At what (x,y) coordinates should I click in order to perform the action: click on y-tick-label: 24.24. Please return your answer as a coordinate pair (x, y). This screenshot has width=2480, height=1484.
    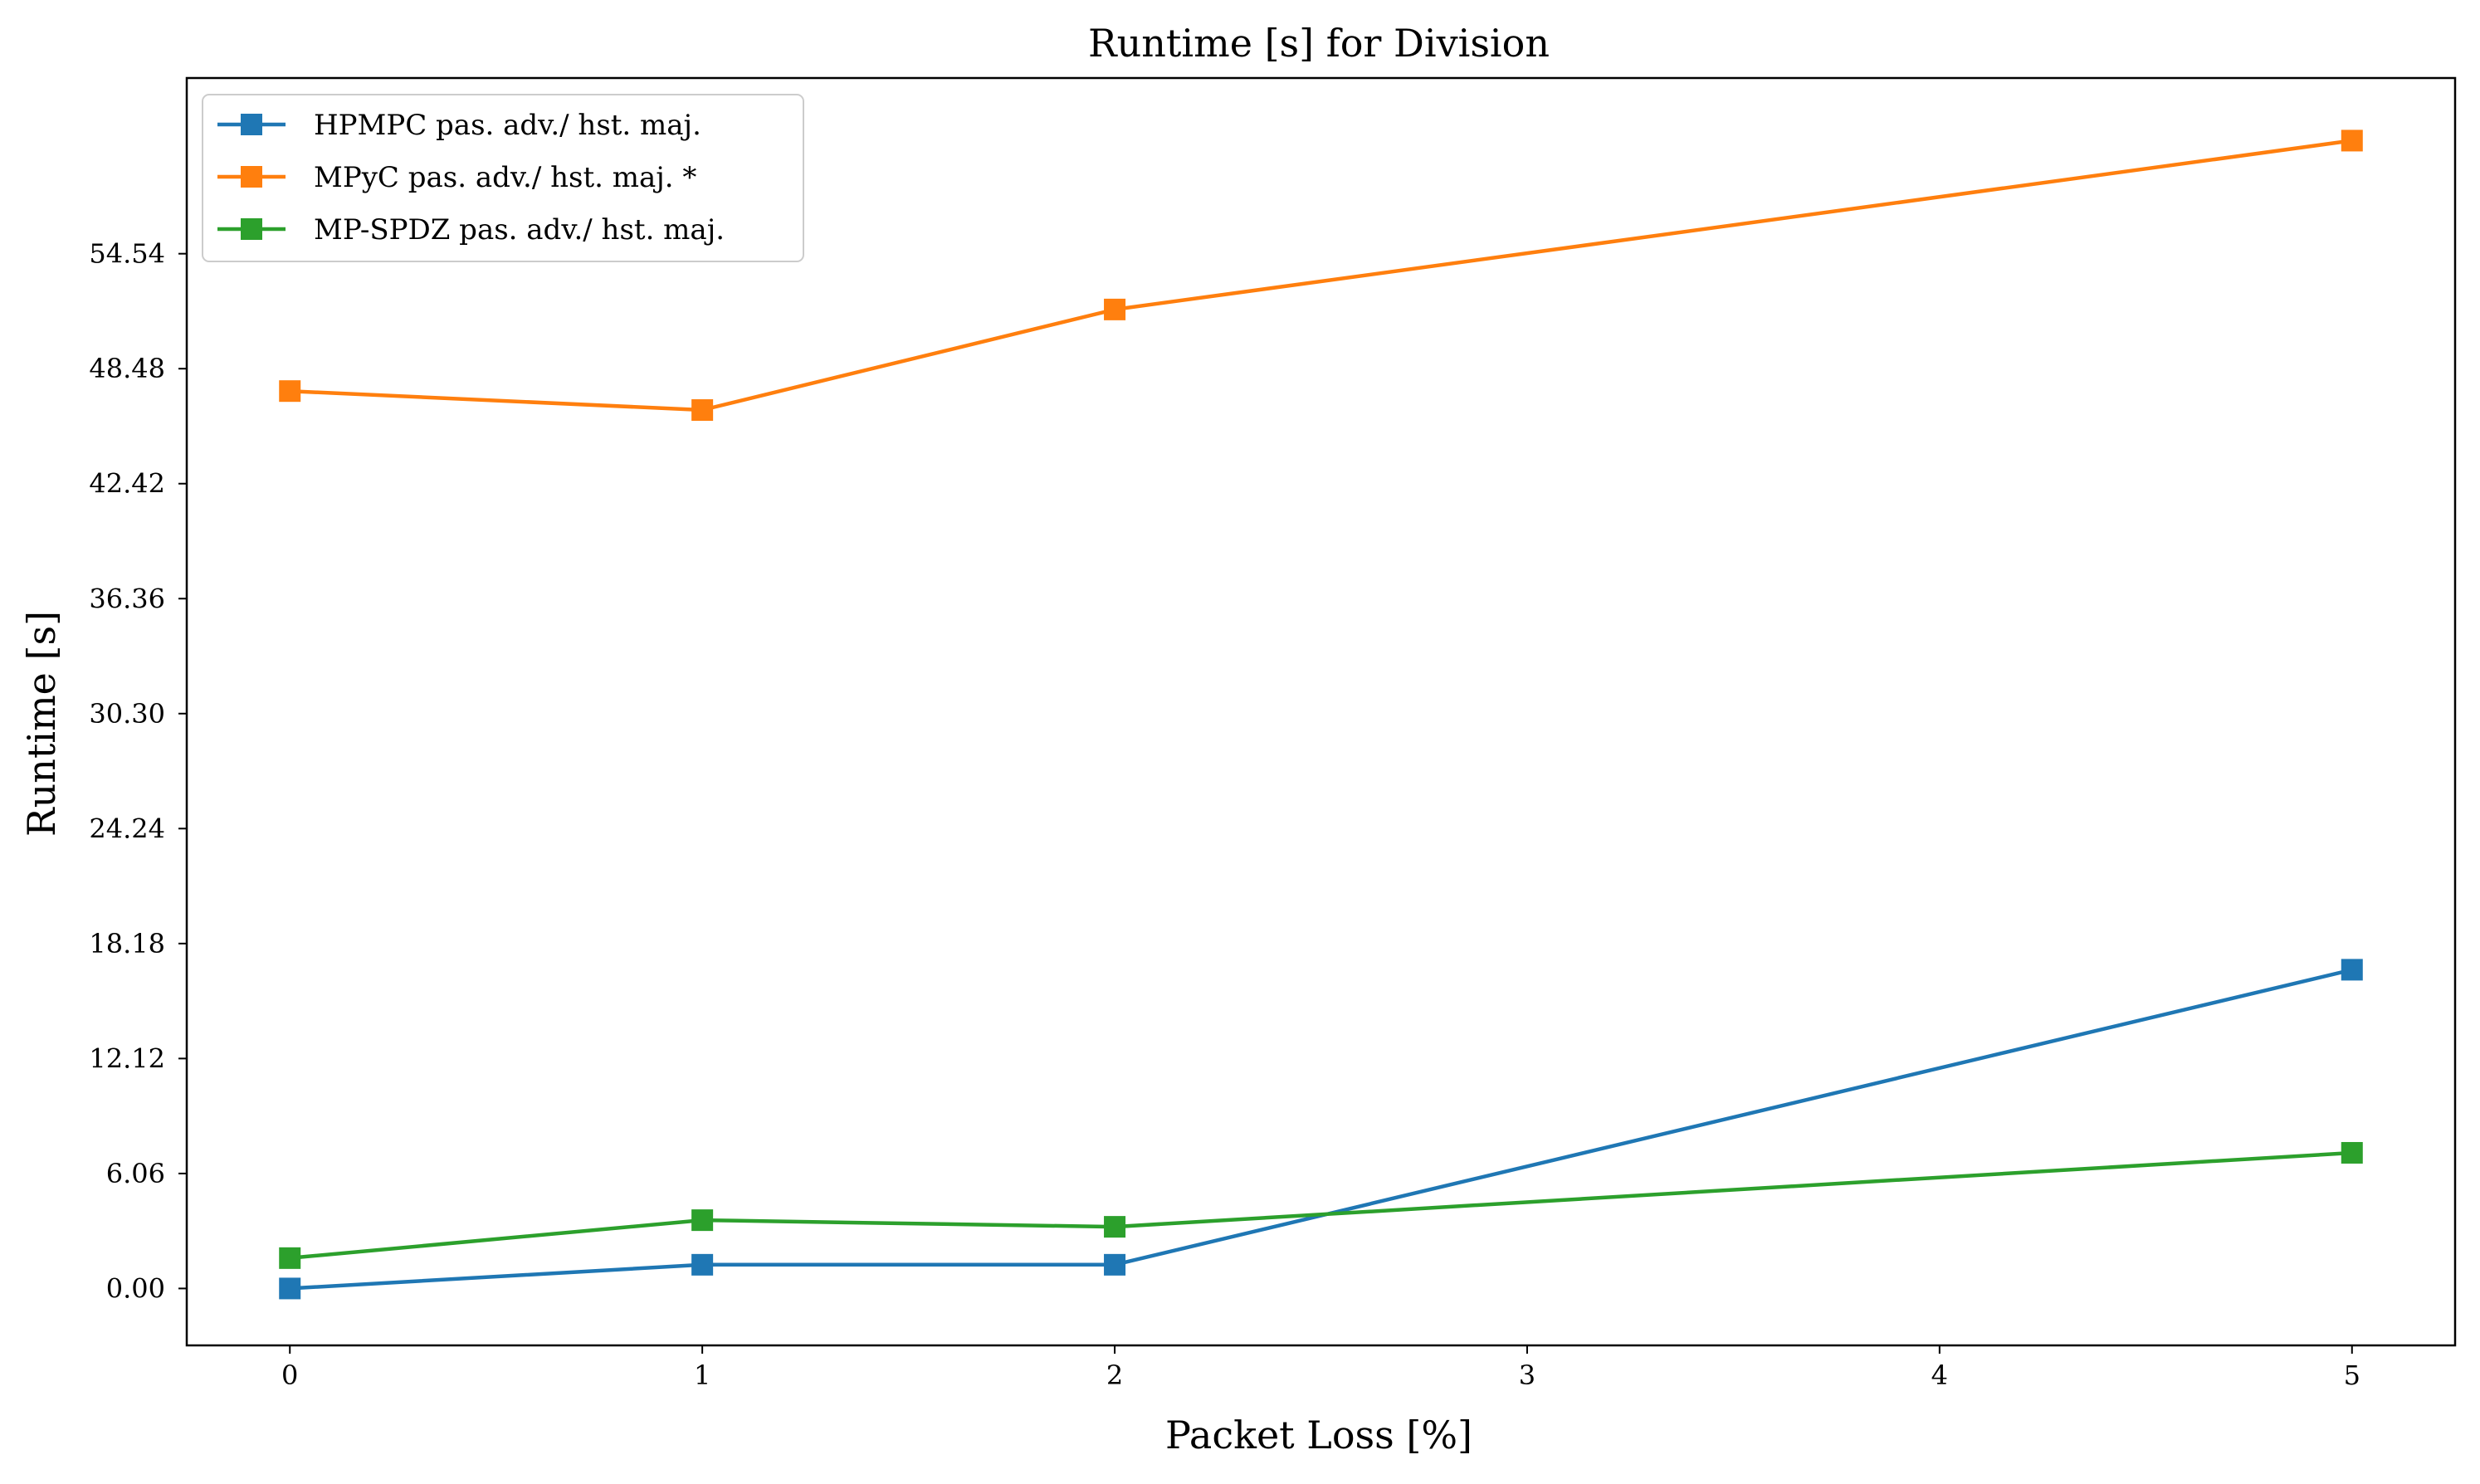
    Looking at the image, I should click on (127, 828).